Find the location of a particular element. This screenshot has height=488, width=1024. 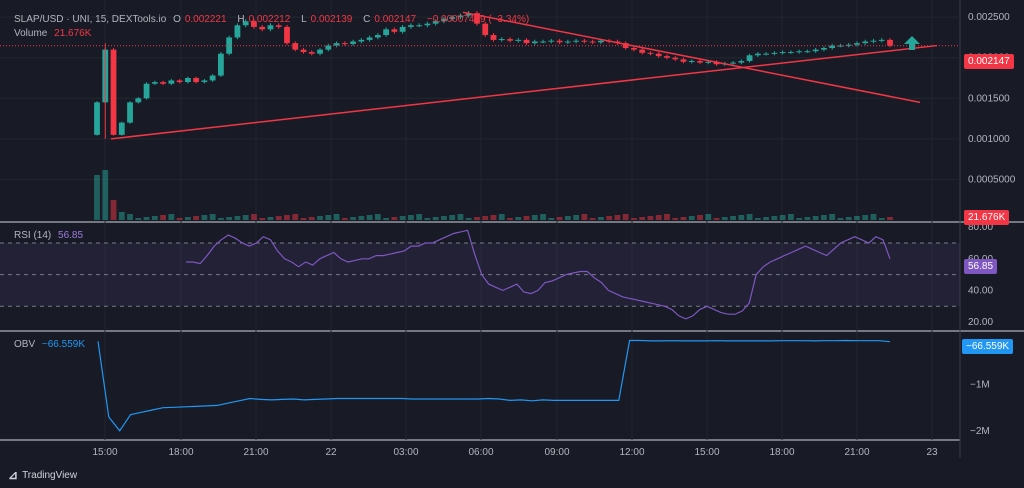

rsi-label: RSI (14) is located at coordinates (33, 235).